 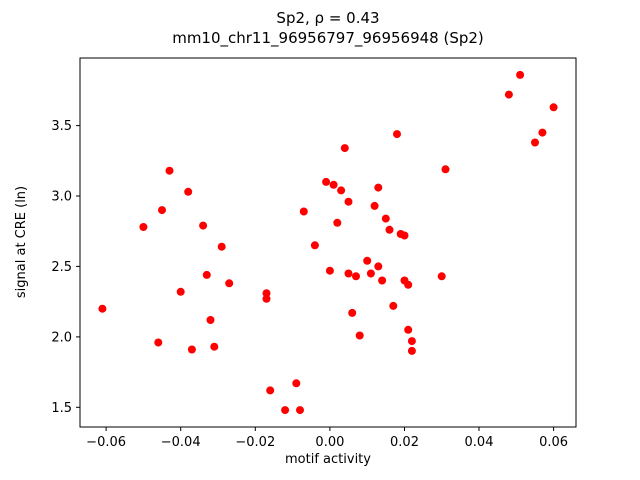 I want to click on plot-subtitle: mm10_chr11_96956797_96956948 (Sp2), so click(x=328, y=38).